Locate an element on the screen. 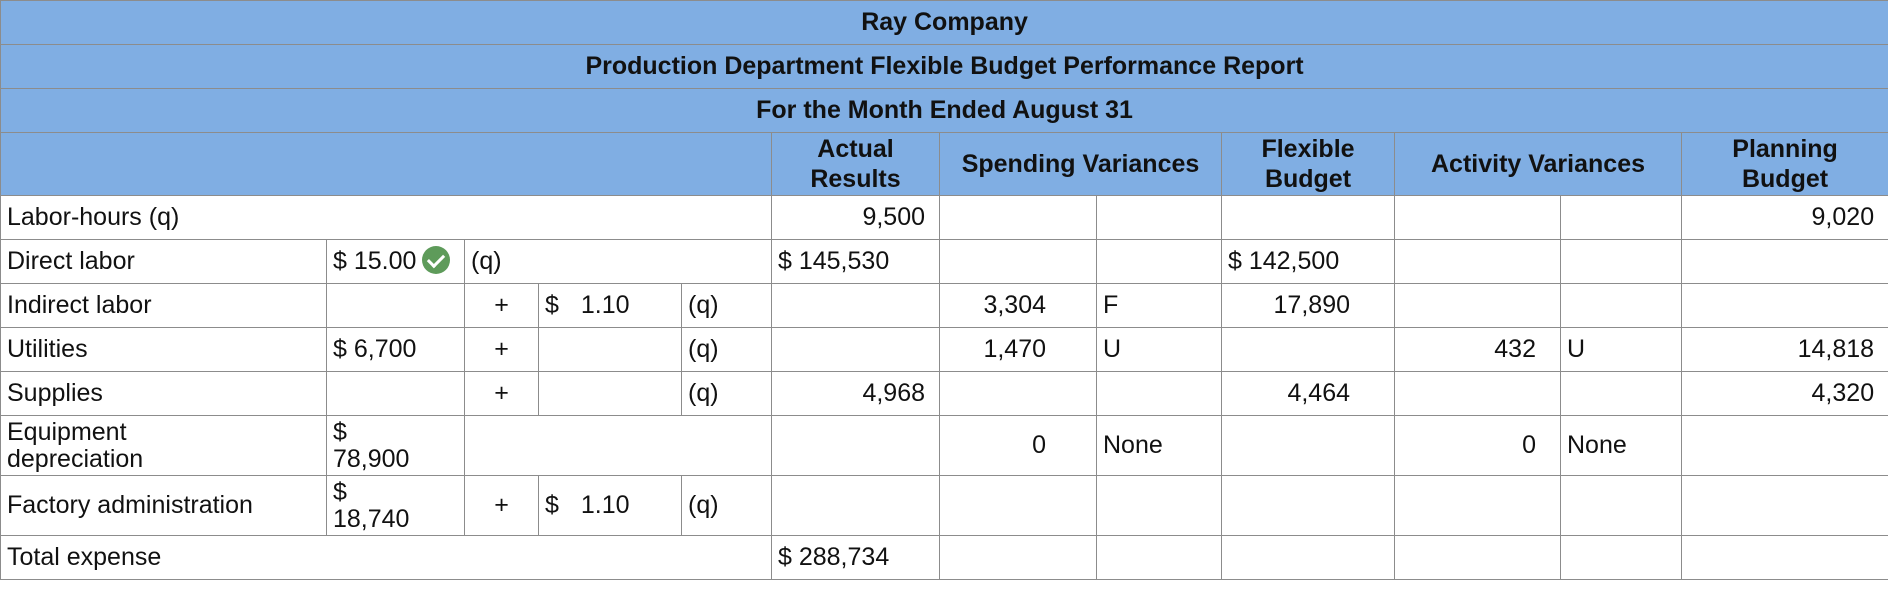 The width and height of the screenshot is (1888, 608). fixed-cost-value: $ 15.00 is located at coordinates (375, 260).